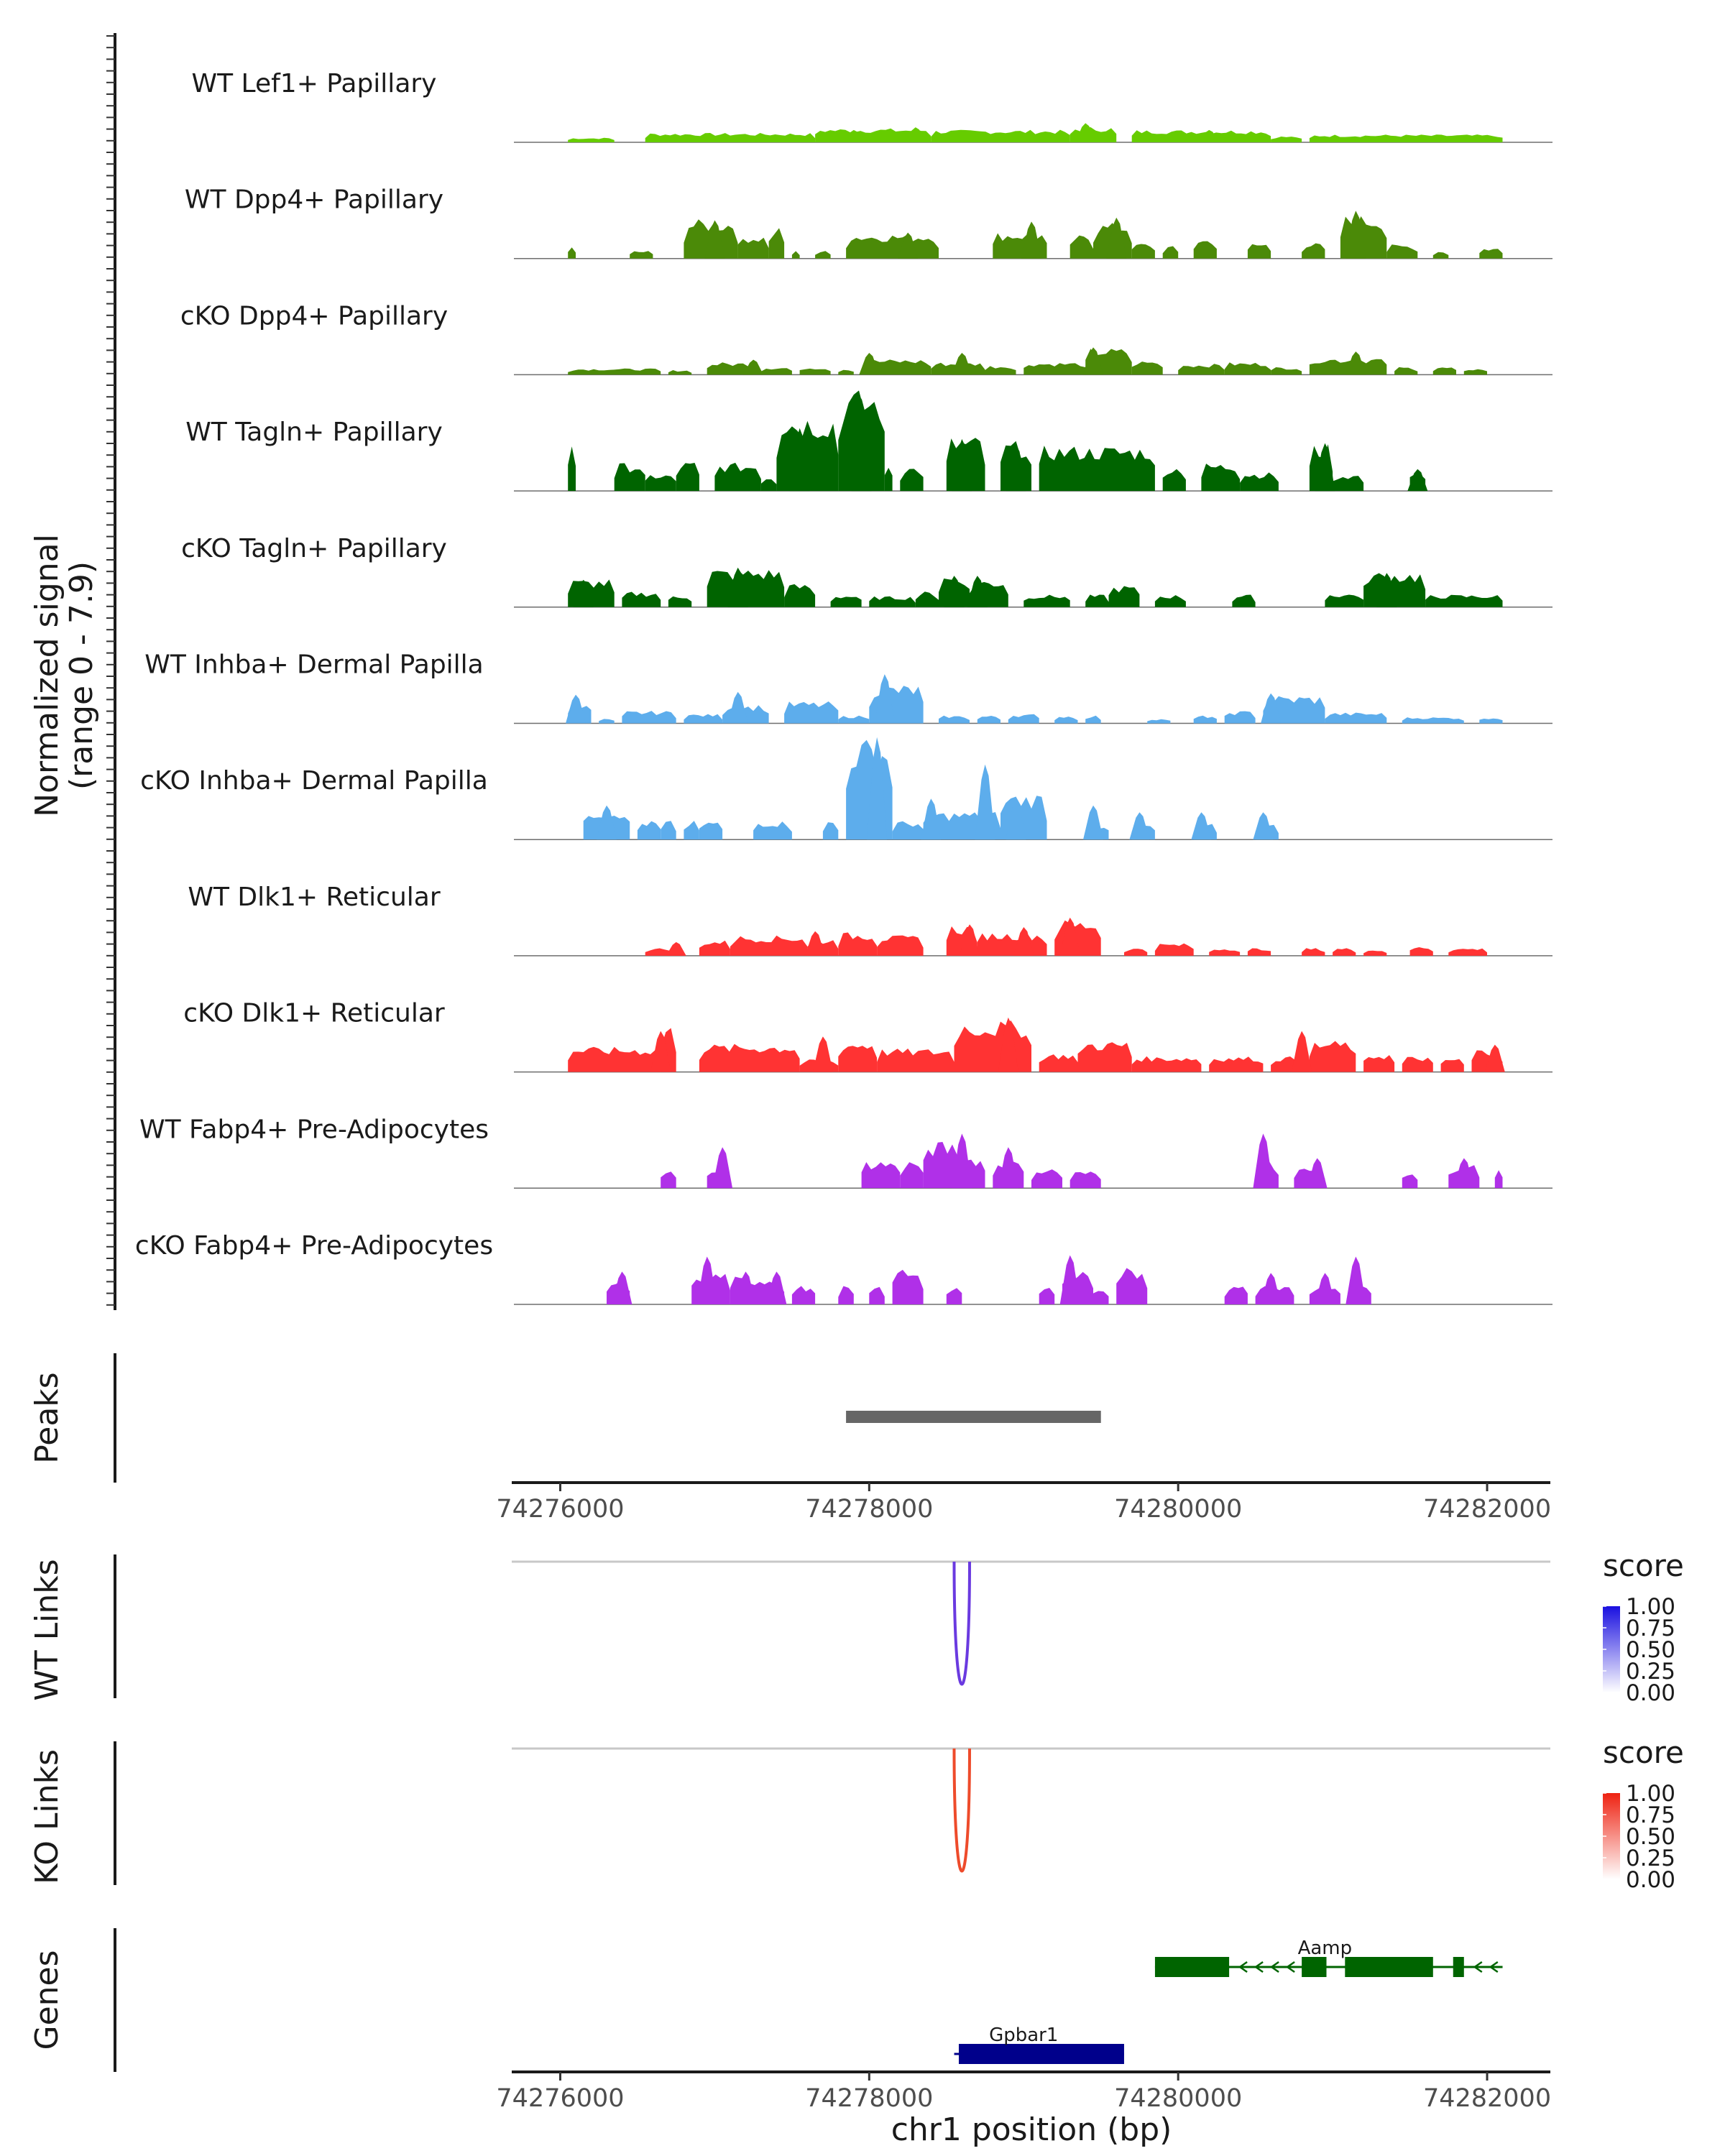 The width and height of the screenshot is (1725, 2156). I want to click on track-cko-inhba-dermal-papilla: cKO Inhba+ Dermal Papilla, so click(846, 788).